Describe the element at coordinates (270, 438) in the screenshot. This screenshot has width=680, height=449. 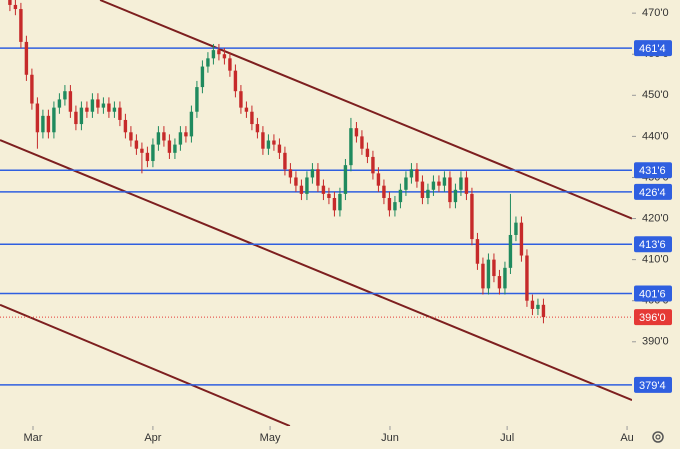
I see `x-tick-label: May` at that location.